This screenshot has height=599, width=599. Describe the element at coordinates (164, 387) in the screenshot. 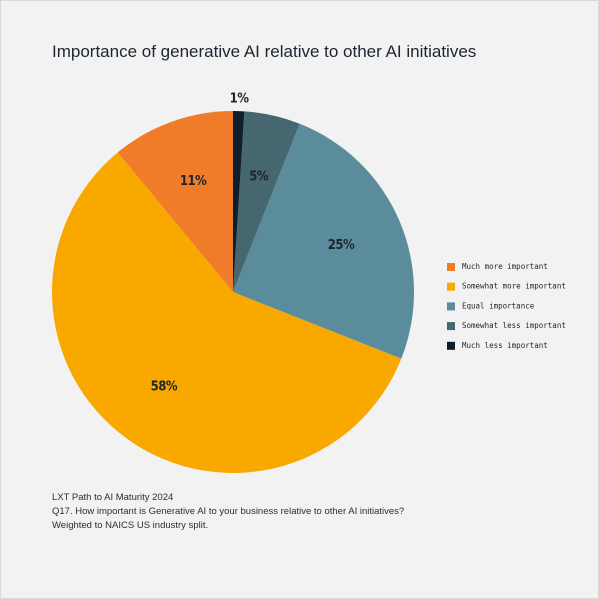

I see `value-label: 58%` at that location.